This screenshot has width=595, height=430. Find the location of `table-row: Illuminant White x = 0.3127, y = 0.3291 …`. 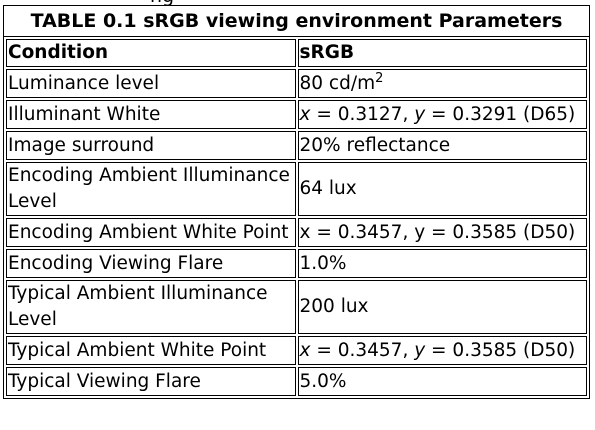

table-row: Illuminant White x = 0.3127, y = 0.3291 … is located at coordinates (296, 114).